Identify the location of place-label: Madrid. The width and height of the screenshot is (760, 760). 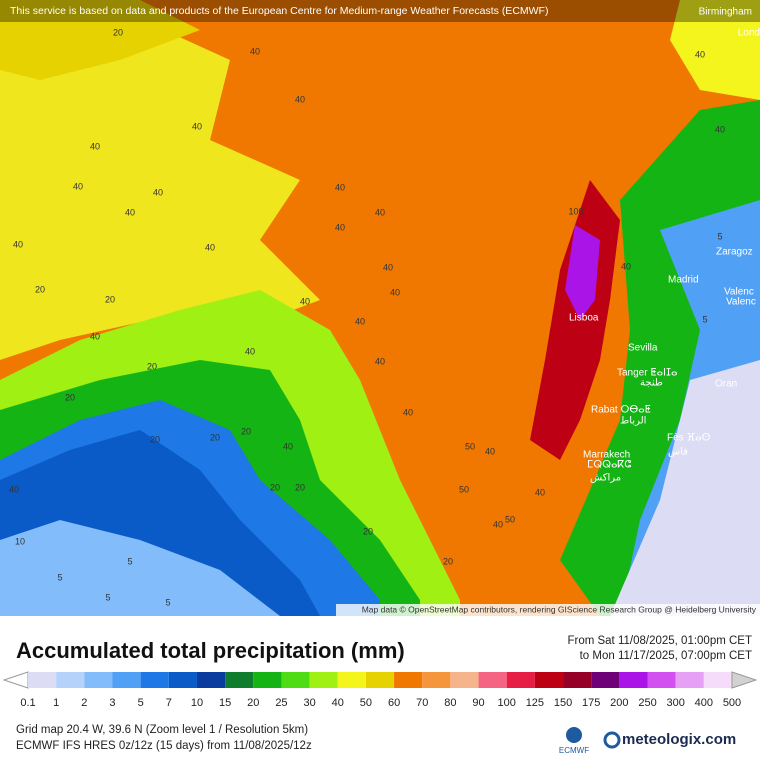
(683, 280).